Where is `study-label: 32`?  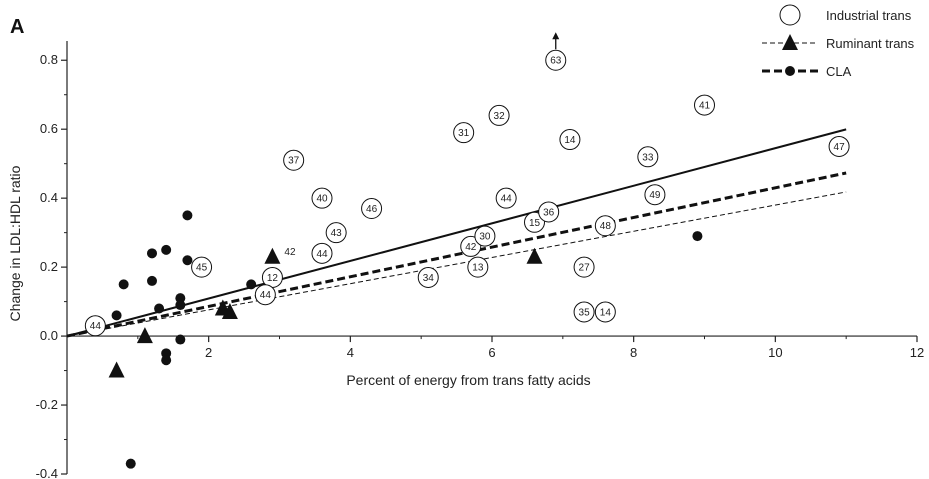
study-label: 32 is located at coordinates (500, 116).